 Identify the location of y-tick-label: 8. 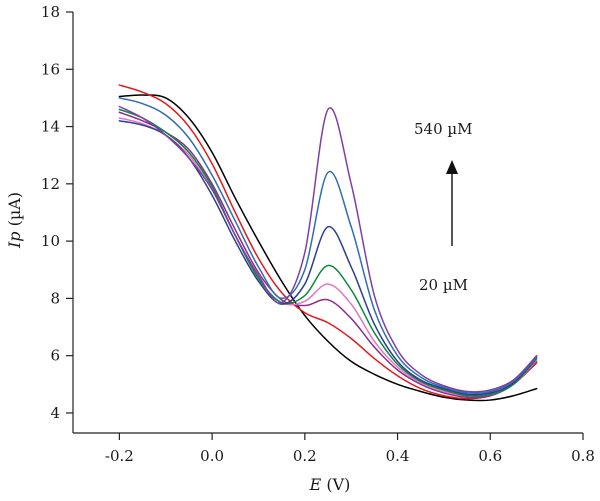
(55, 298).